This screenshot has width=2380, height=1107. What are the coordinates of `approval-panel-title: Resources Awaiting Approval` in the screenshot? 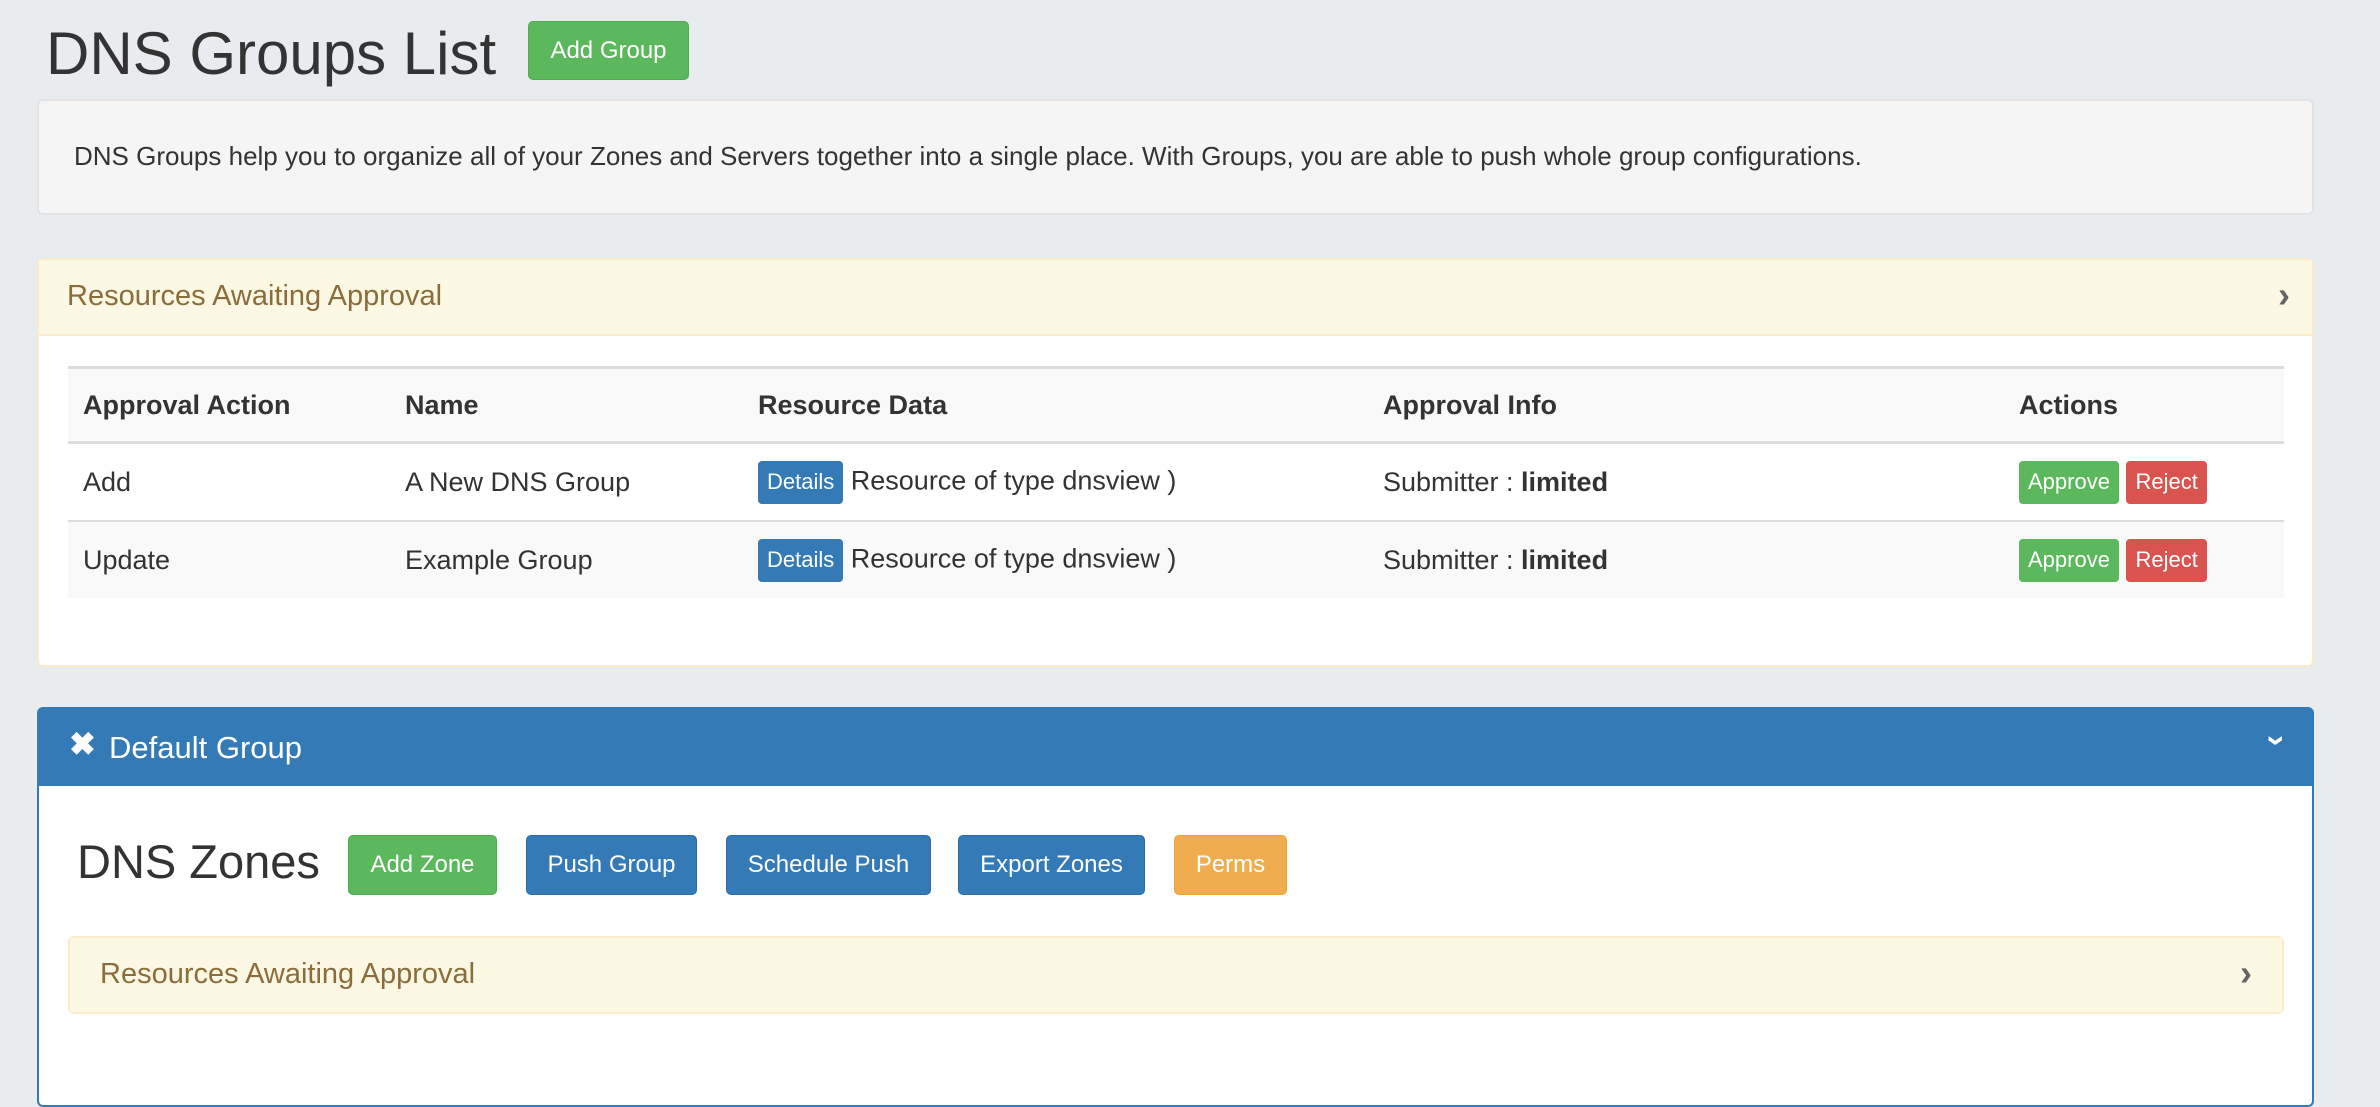 It's located at (255, 296).